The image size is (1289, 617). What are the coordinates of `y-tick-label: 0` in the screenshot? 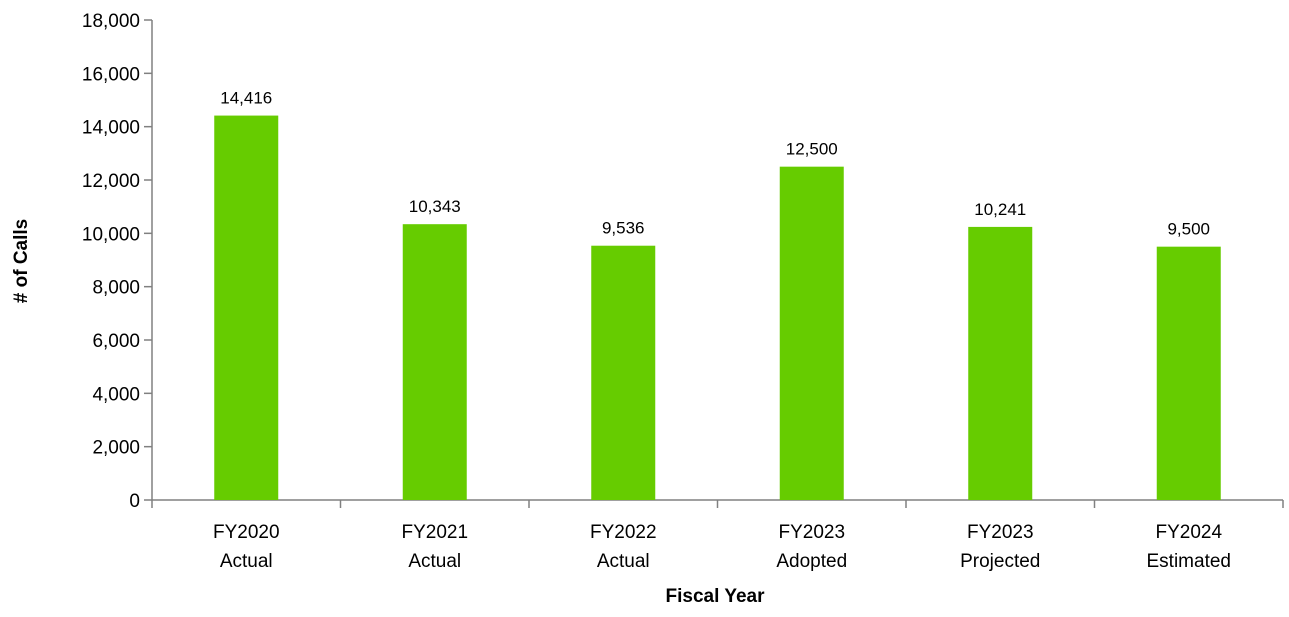 It's located at (134, 501).